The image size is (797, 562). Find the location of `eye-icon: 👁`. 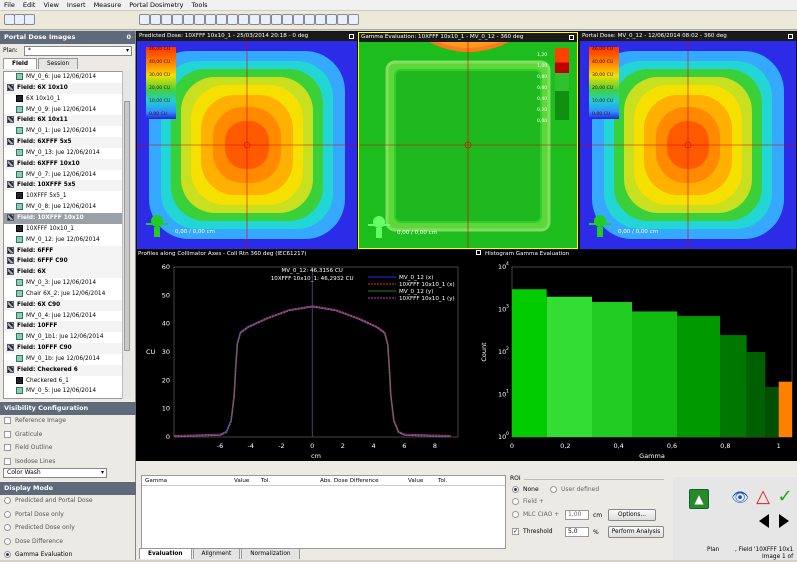

eye-icon: 👁 is located at coordinates (740, 498).